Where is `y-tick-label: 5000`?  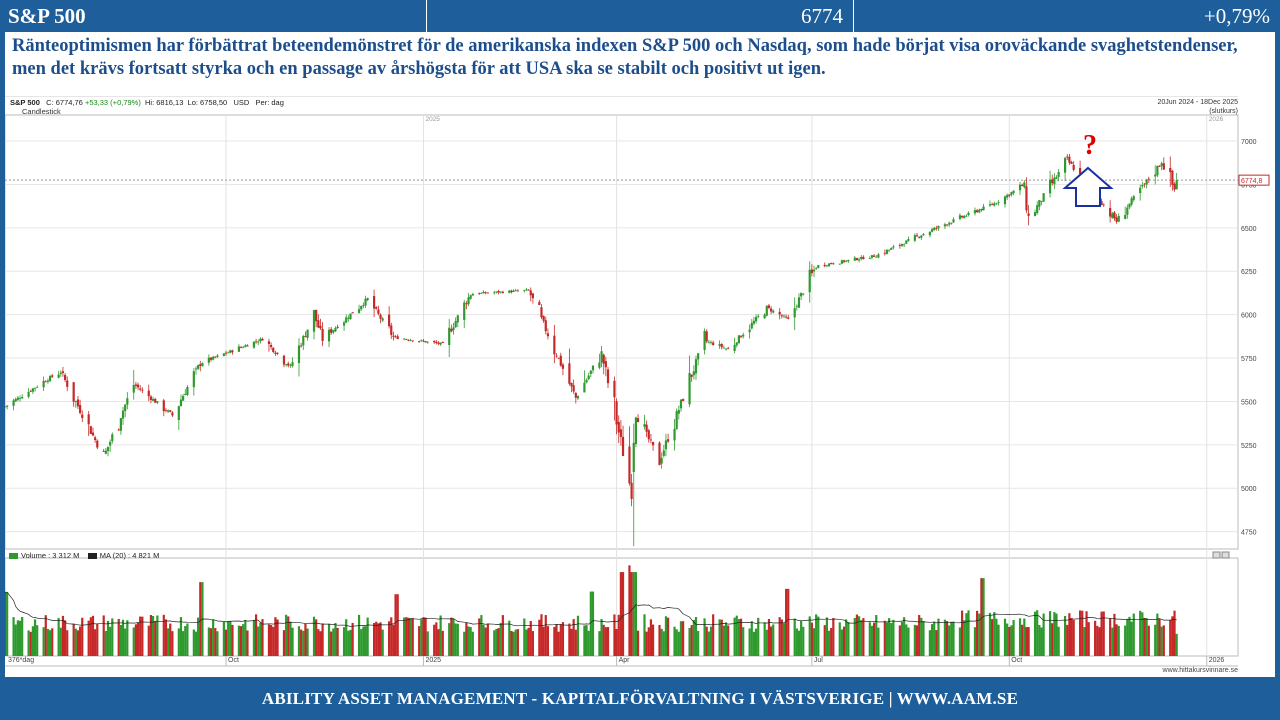
y-tick-label: 5000 is located at coordinates (1249, 489).